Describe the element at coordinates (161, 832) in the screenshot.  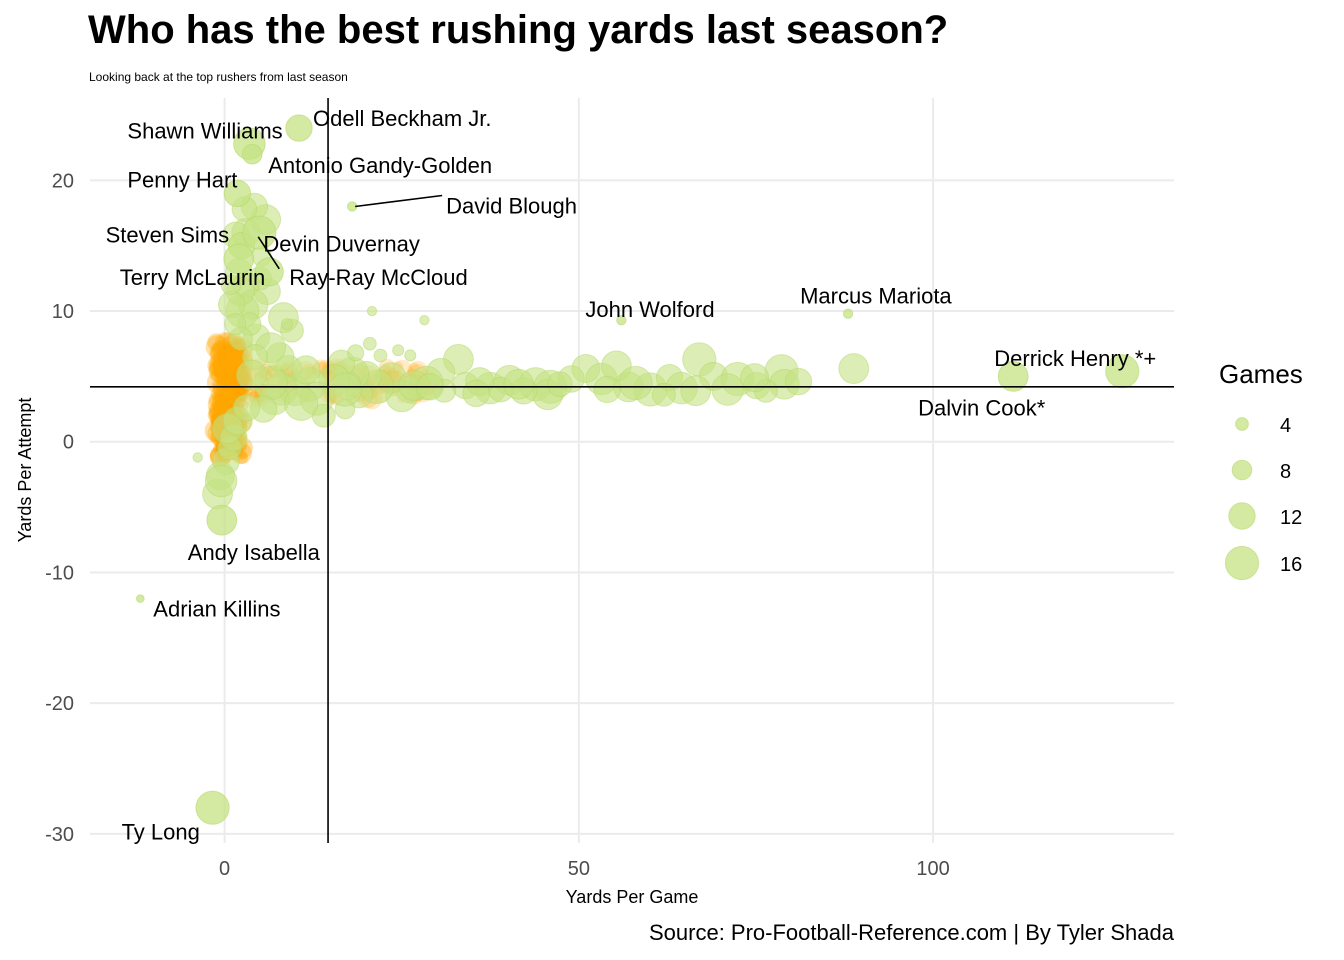
I see `point-label: Ty Long` at that location.